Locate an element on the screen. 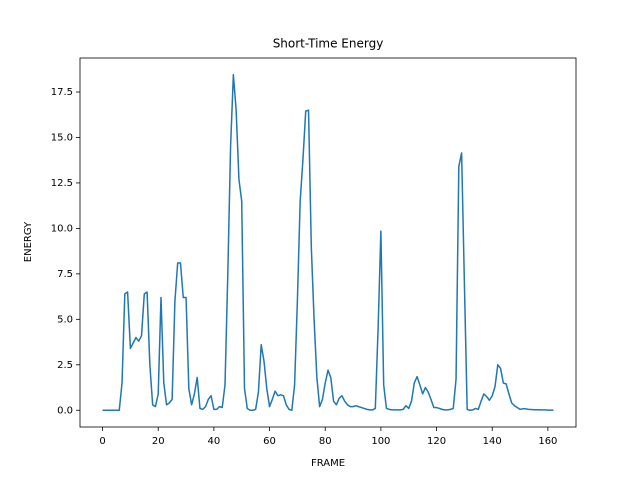  x-tick-label: 160 is located at coordinates (547, 441).